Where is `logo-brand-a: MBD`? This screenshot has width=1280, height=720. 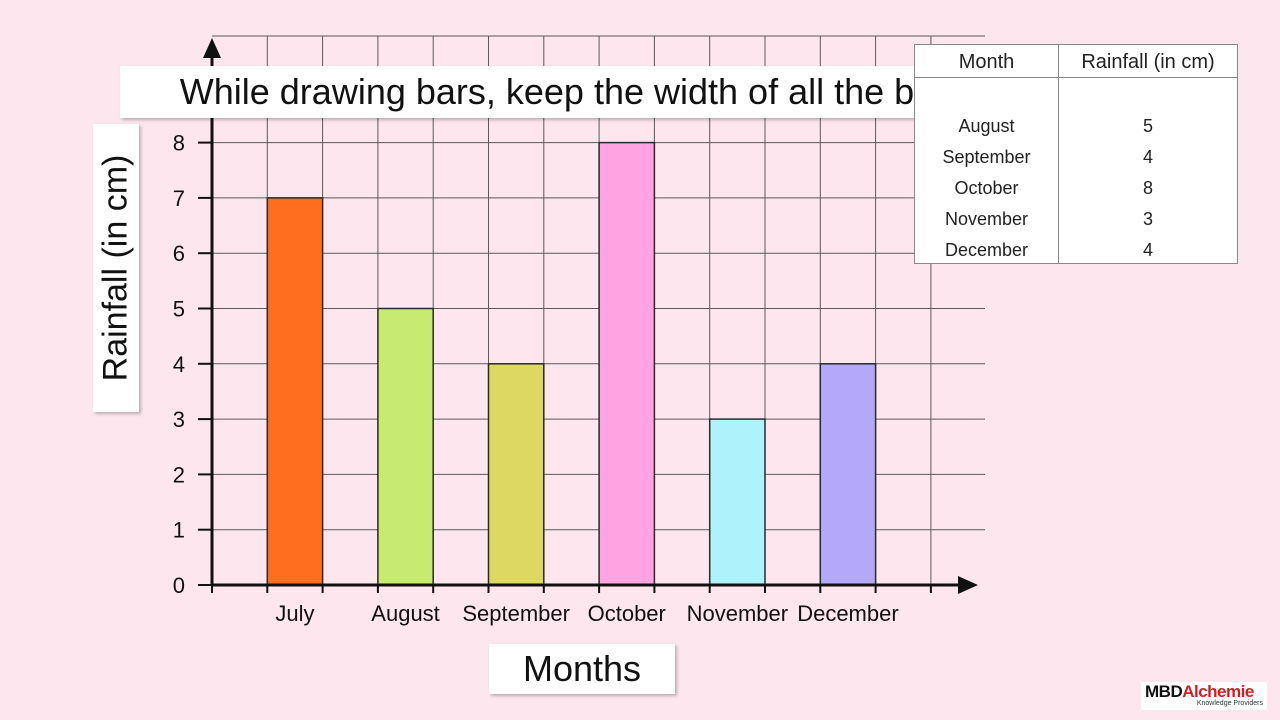 logo-brand-a: MBD is located at coordinates (1164, 691).